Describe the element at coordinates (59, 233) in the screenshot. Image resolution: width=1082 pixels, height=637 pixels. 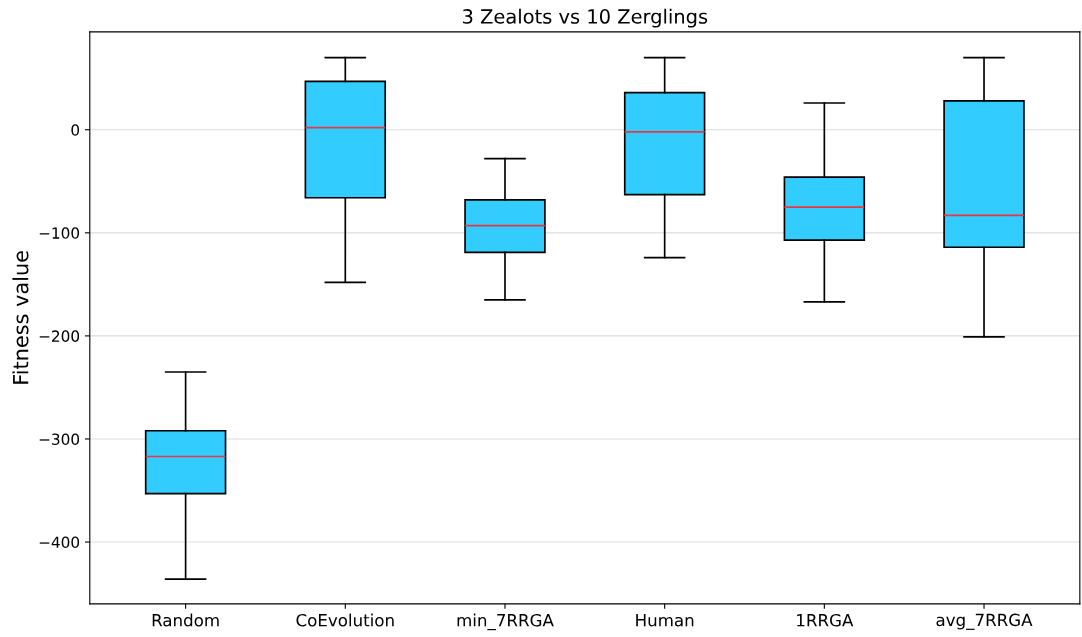
I see `y-tick-label: −100` at that location.